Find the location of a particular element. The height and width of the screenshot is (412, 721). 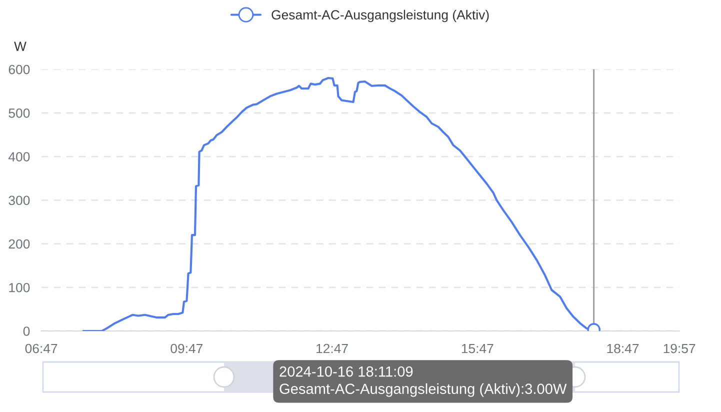

legend-label: Gesamt-AC-Ausgangsleistung (Aktiv) is located at coordinates (380, 16).